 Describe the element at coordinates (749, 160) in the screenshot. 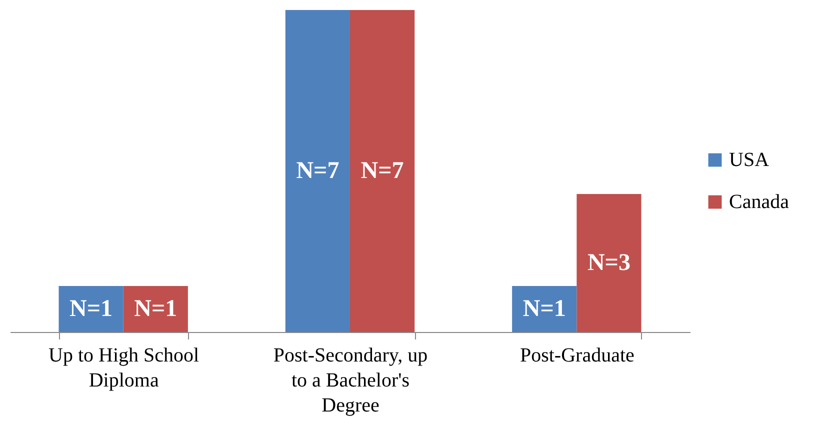

I see `legend-label: USA` at that location.